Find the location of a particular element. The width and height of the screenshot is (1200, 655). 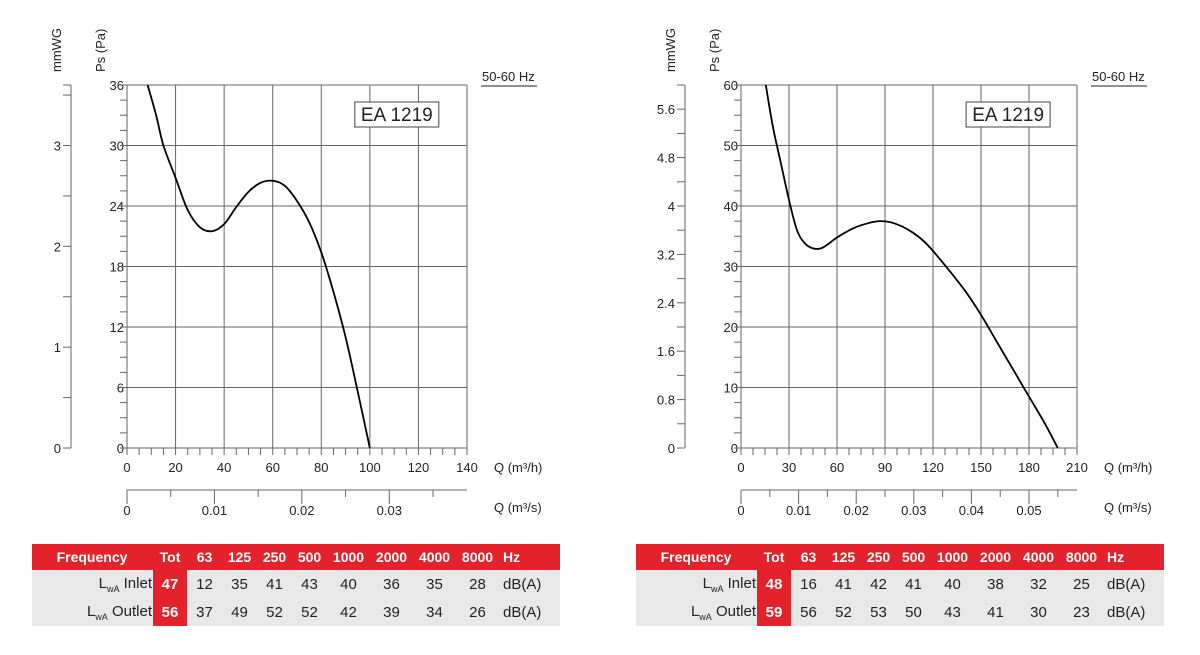

cell: 25 is located at coordinates (1081, 584).